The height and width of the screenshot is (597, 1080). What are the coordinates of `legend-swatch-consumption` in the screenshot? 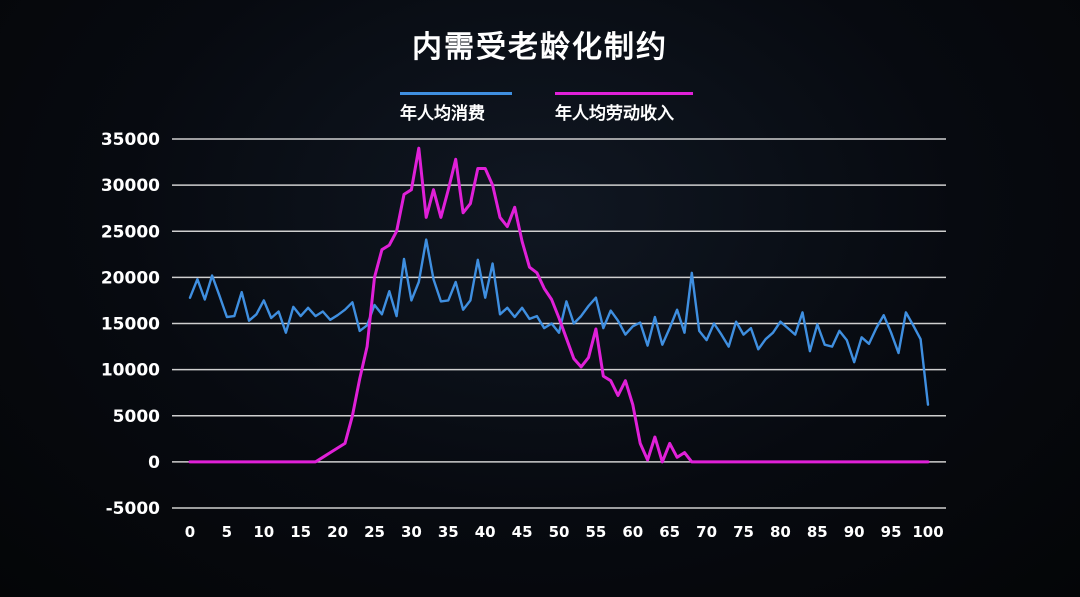 It's located at (456, 93).